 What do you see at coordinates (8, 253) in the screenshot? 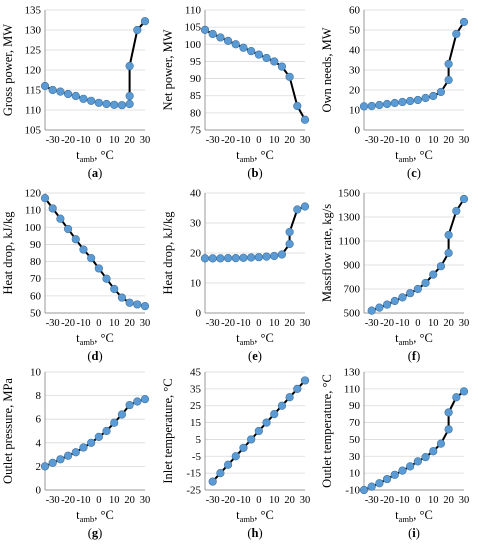
I see `y-axis-label: Heat drop, kJ/kg` at bounding box center [8, 253].